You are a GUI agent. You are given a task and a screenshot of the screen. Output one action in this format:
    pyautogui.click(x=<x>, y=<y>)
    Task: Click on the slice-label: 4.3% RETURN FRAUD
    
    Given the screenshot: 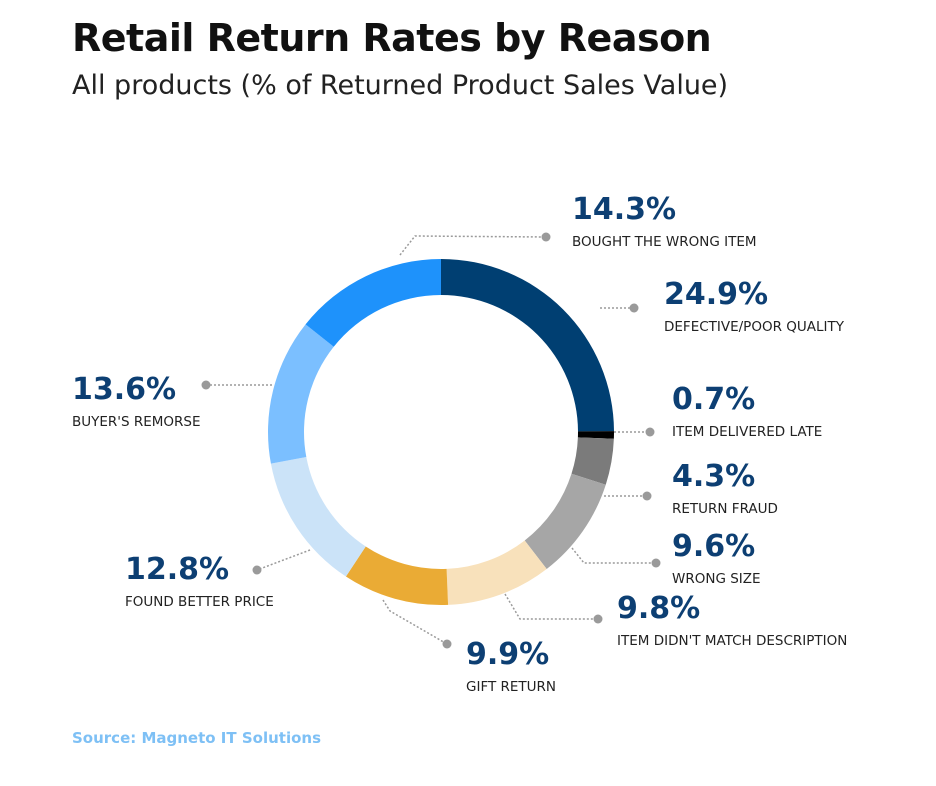 What is the action you would take?
    pyautogui.click(x=725, y=489)
    